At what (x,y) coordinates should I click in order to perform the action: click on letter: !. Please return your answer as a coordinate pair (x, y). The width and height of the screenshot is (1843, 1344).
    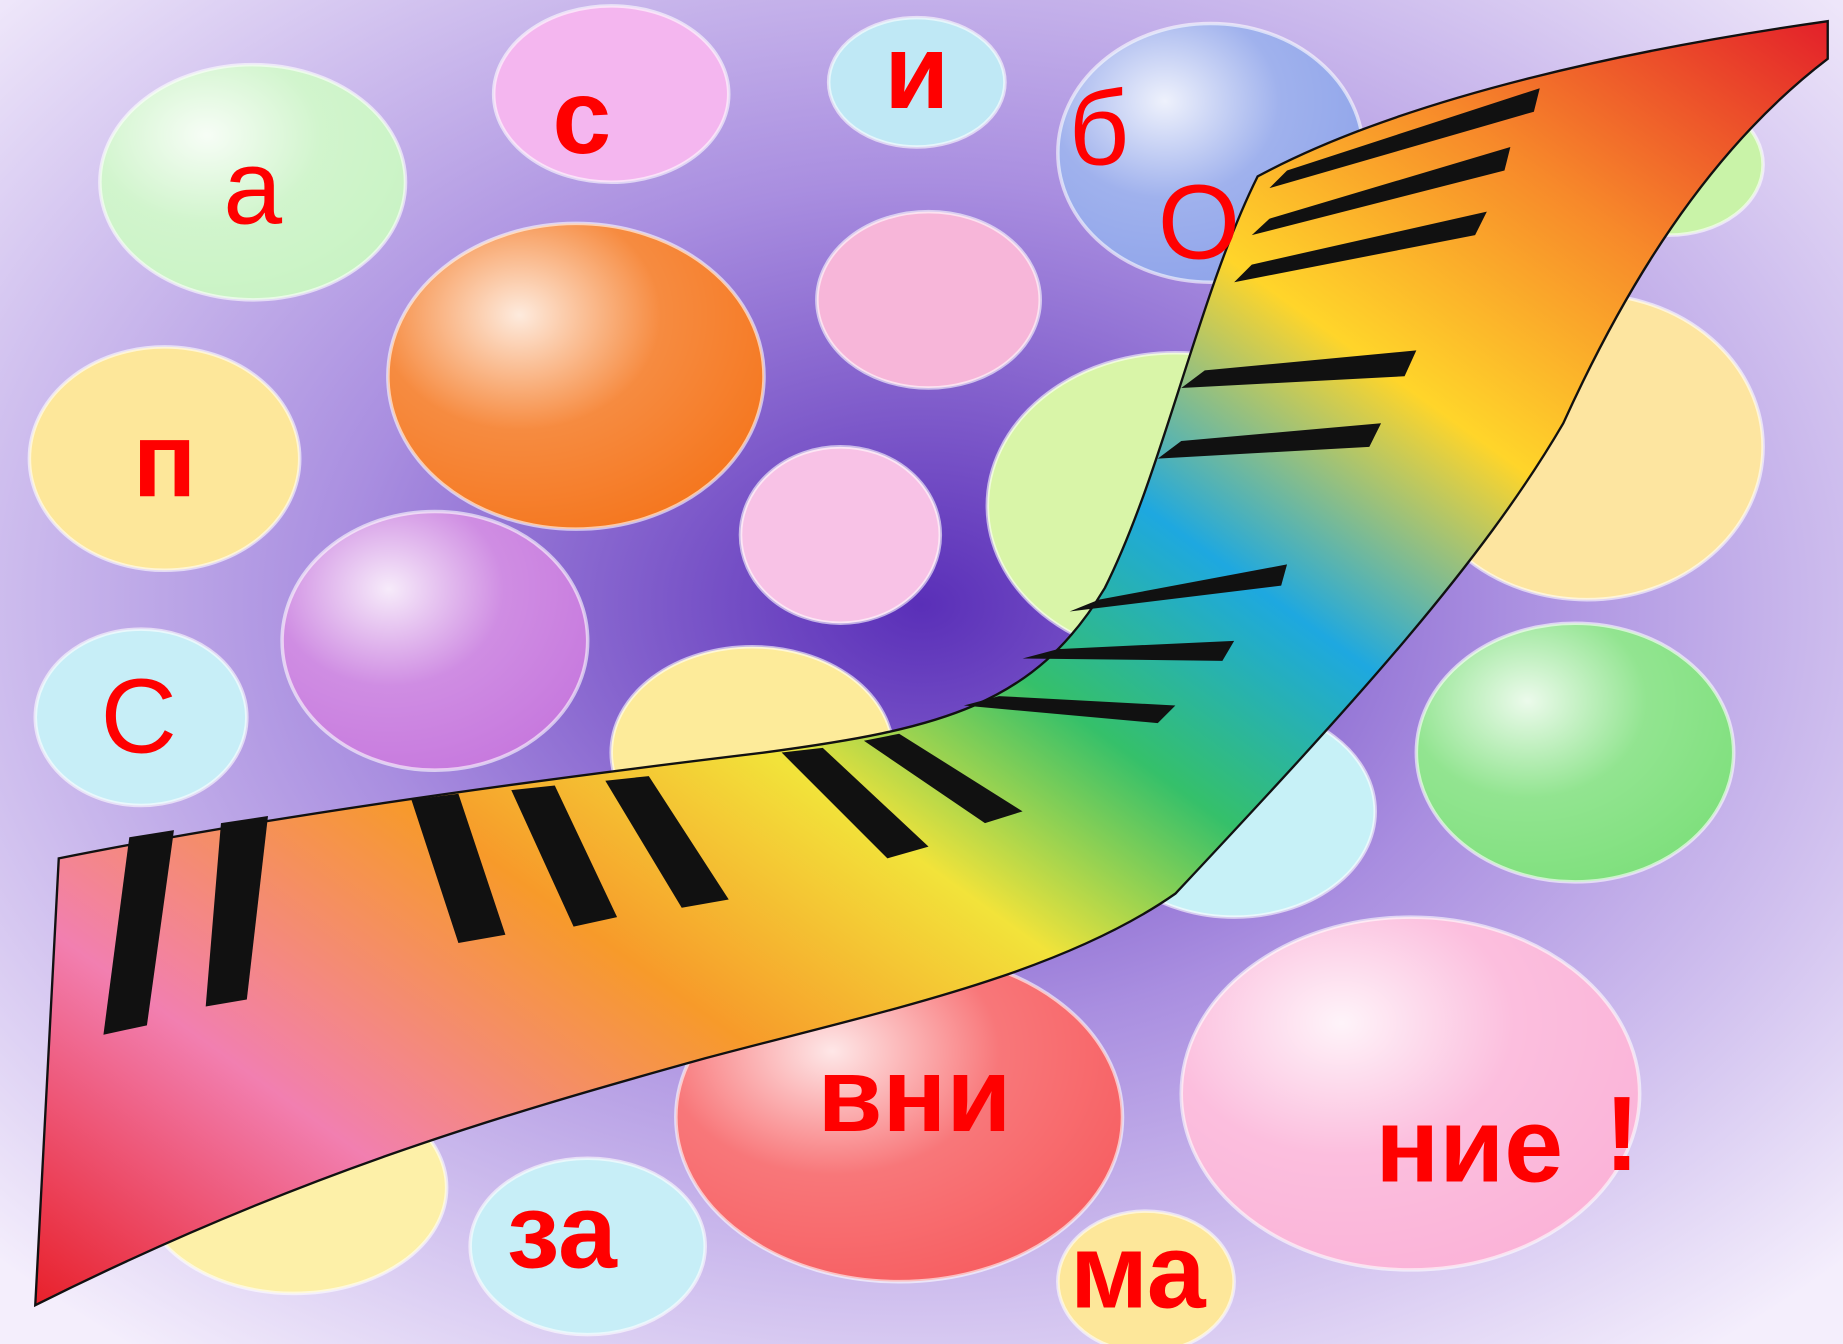
    Looking at the image, I should click on (1621, 1134).